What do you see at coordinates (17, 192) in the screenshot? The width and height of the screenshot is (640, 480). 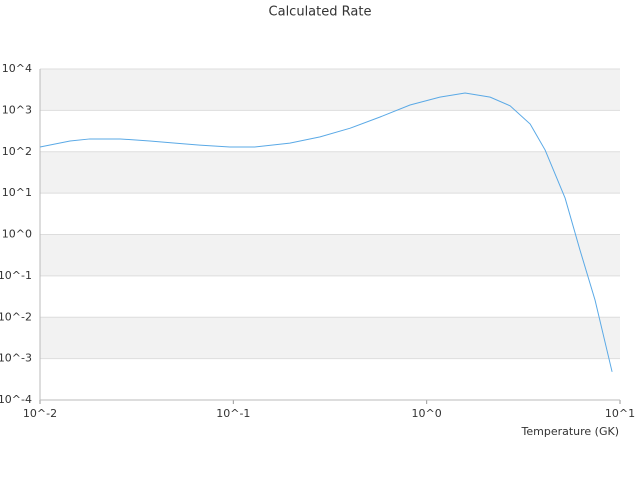 I see `y-tick-label: 10^1` at bounding box center [17, 192].